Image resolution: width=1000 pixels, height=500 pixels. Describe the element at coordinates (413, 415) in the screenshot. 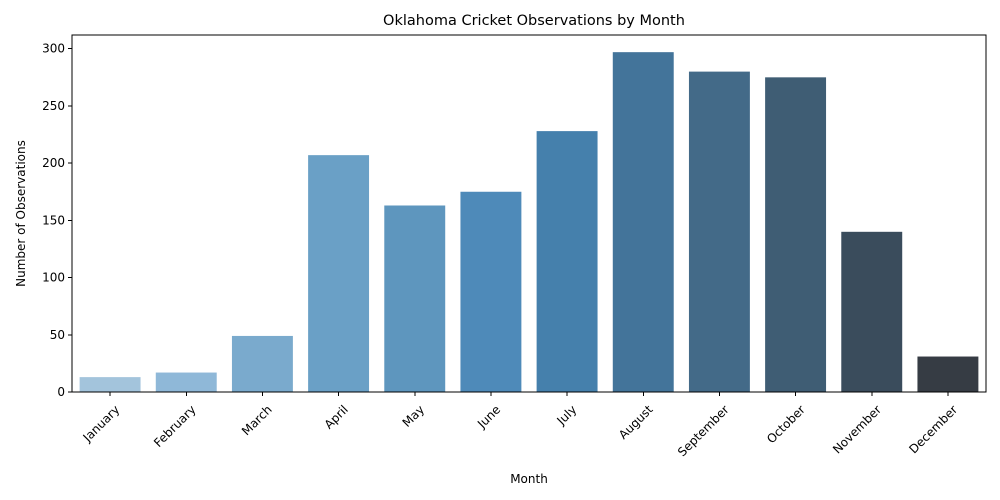

I see `x-tick-label: May` at that location.